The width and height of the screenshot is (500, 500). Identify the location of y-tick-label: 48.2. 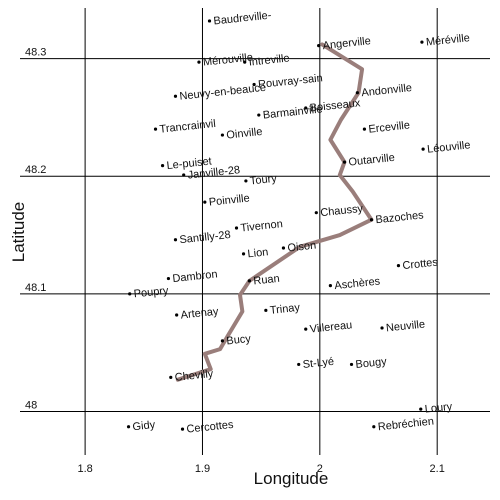
(35, 170).